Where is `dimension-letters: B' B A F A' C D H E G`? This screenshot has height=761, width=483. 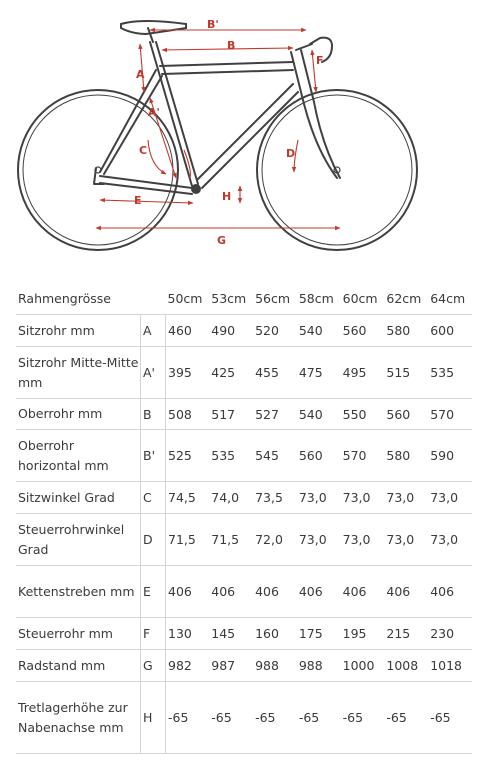 dimension-letters: B' B A F A' C D H E G is located at coordinates (229, 132).